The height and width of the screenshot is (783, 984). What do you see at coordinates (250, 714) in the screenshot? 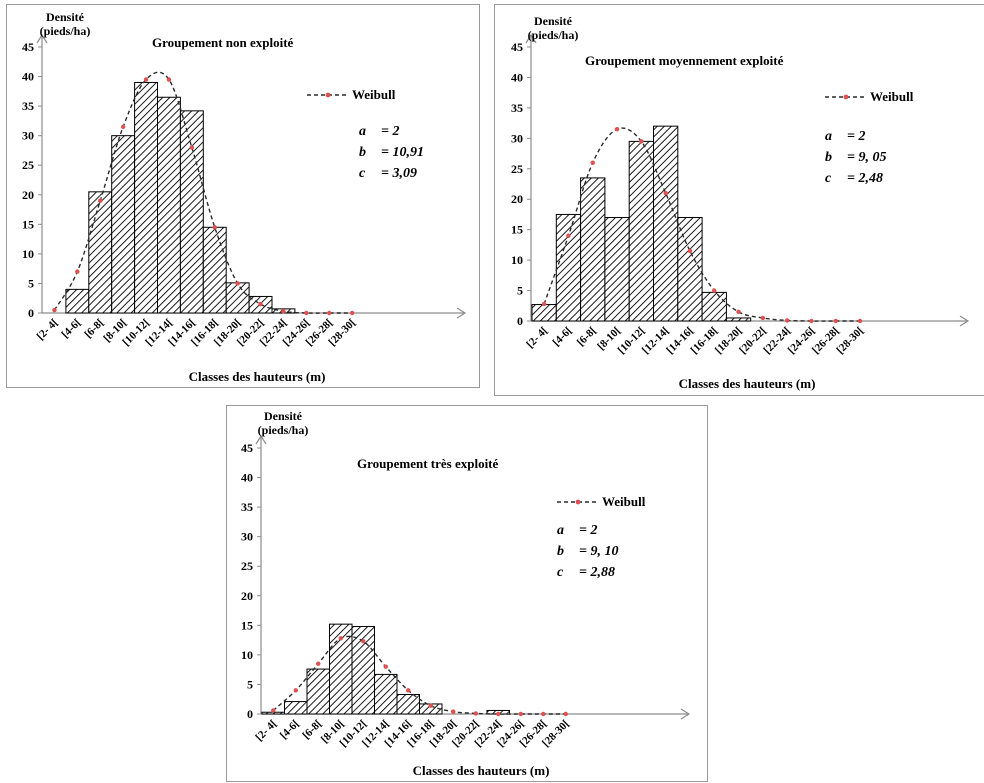
I see `y-tick-label: 0` at bounding box center [250, 714].